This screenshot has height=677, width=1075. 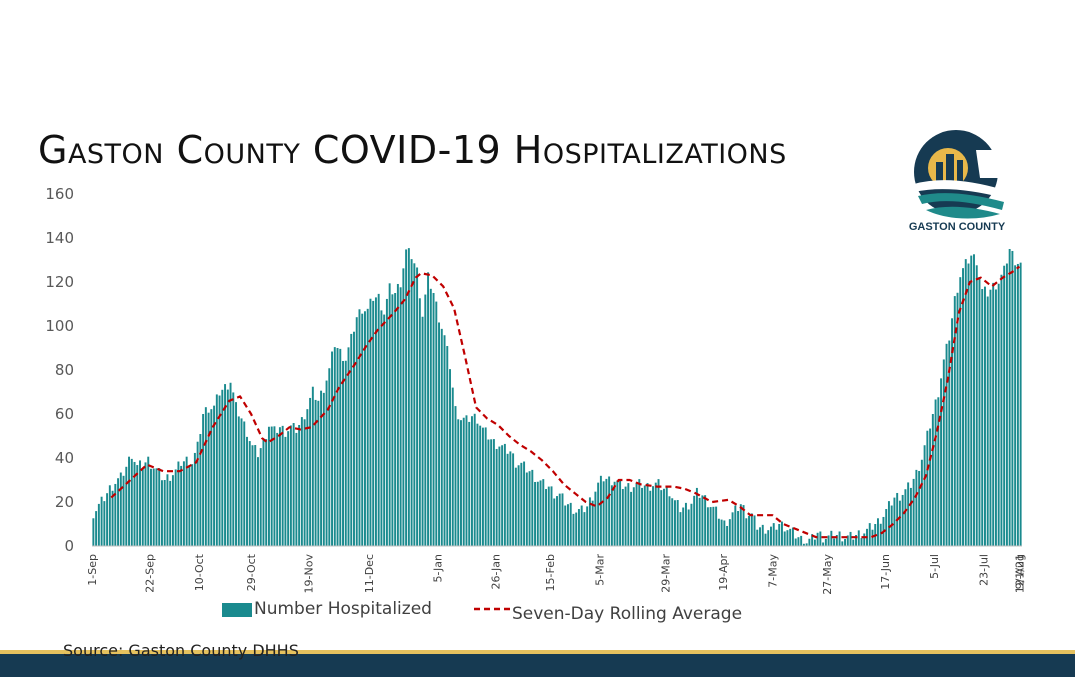 I want to click on x-tick-label: 5-Mar, so click(x=600, y=570).